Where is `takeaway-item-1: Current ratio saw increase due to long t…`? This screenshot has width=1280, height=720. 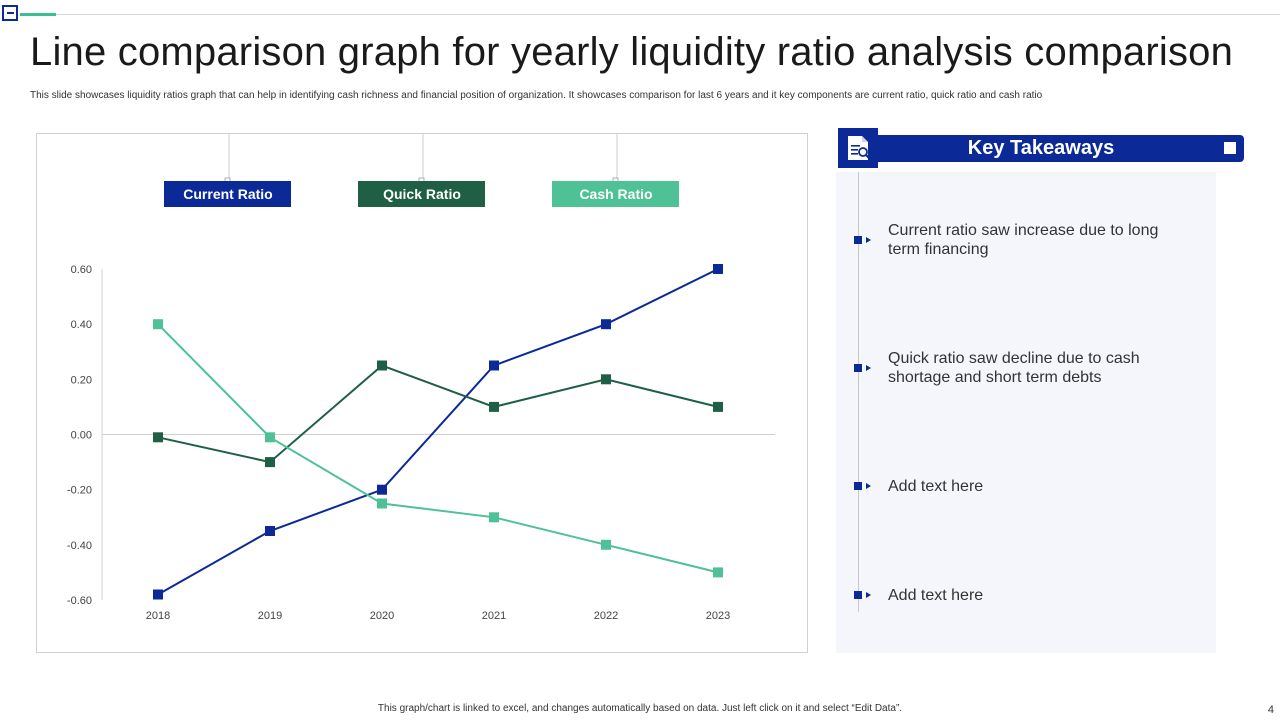
takeaway-item-1: Current ratio saw increase due to long t… is located at coordinates (1023, 240).